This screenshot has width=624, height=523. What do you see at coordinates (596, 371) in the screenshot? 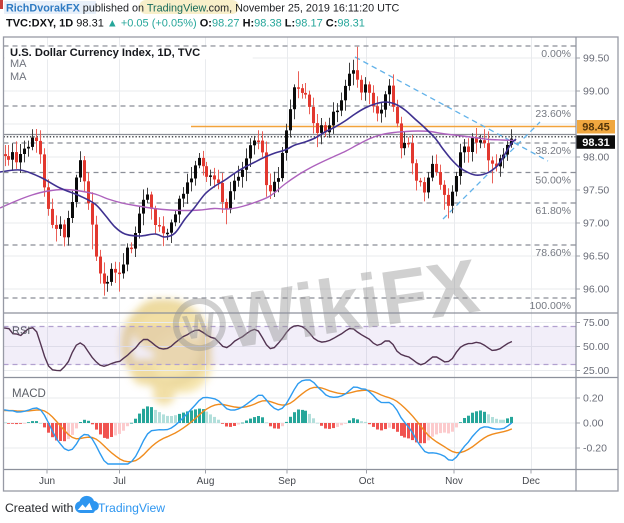
I see `svg-text: 25.00` at bounding box center [596, 371].